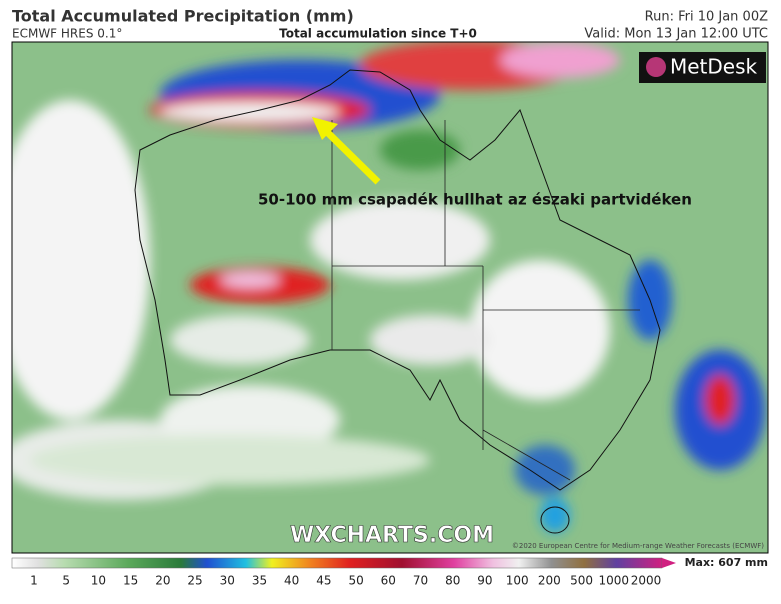 This screenshot has width=781, height=604. What do you see at coordinates (726, 562) in the screenshot?
I see `max-label: Max: 607 mm` at bounding box center [726, 562].